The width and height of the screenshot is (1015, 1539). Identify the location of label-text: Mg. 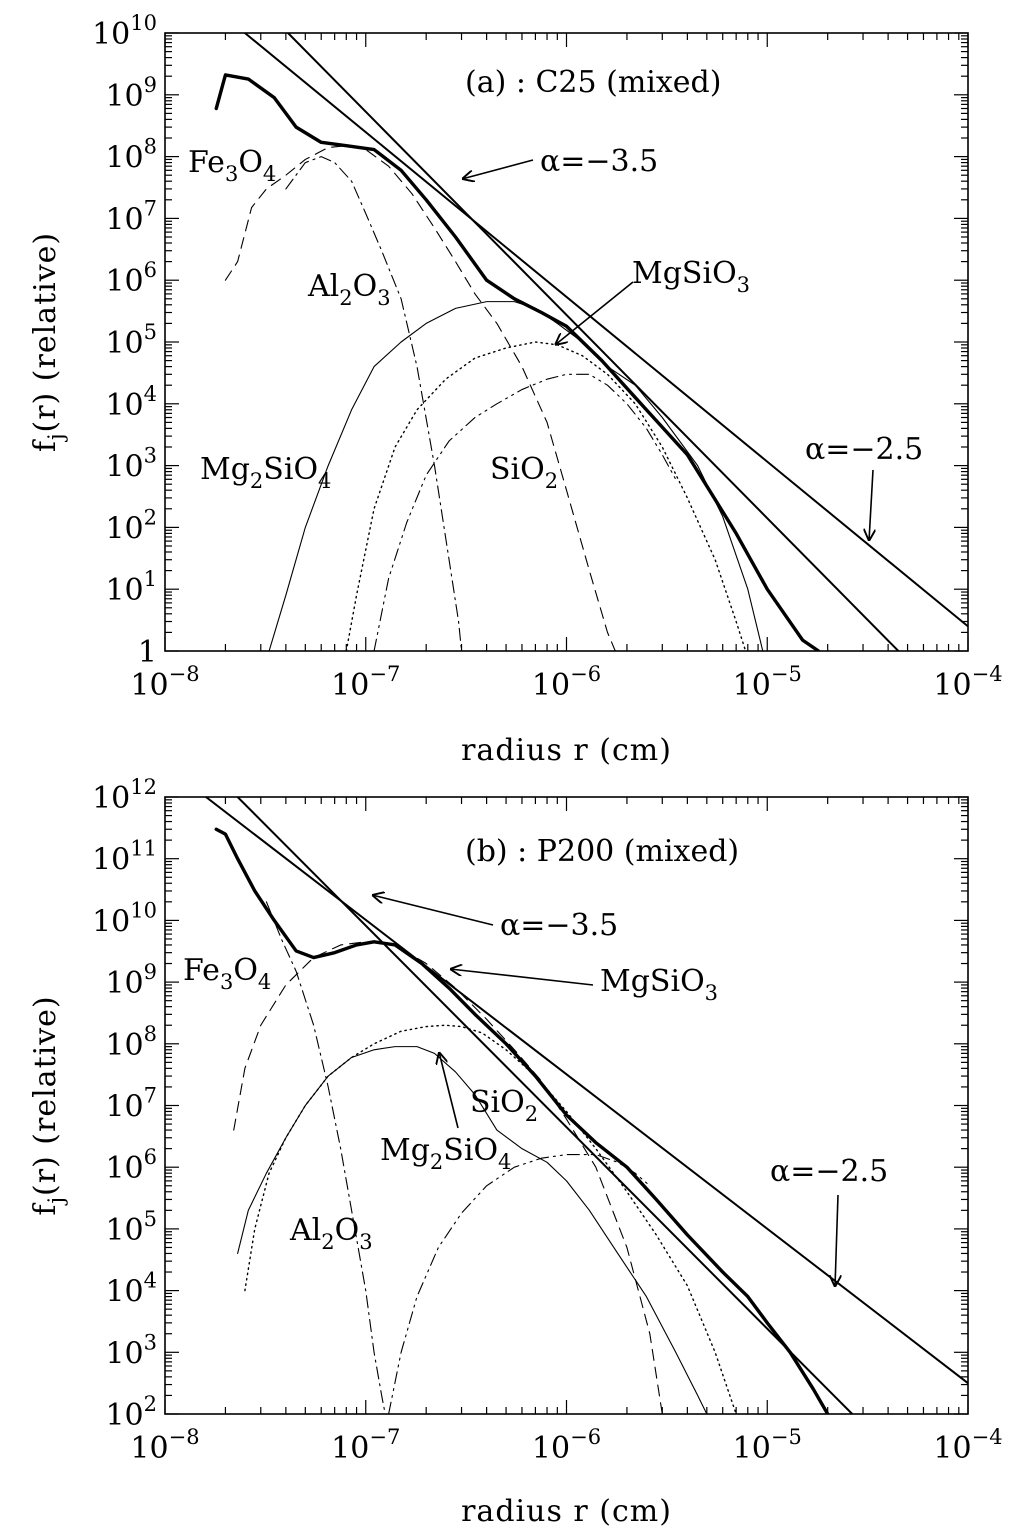
(225, 469).